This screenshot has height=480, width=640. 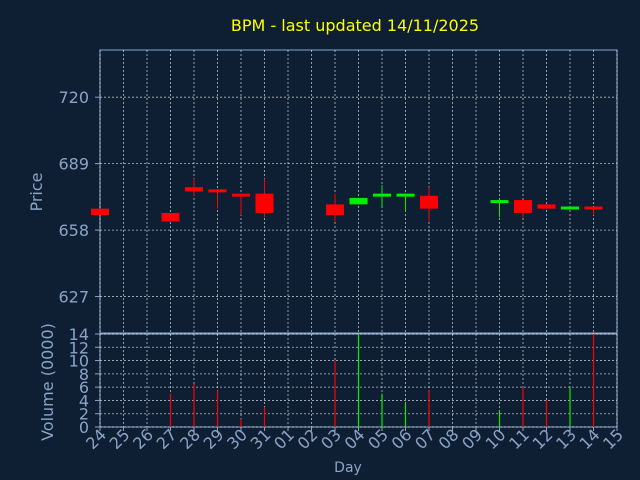 I want to click on volume-tick-label: 6, so click(x=84, y=387).